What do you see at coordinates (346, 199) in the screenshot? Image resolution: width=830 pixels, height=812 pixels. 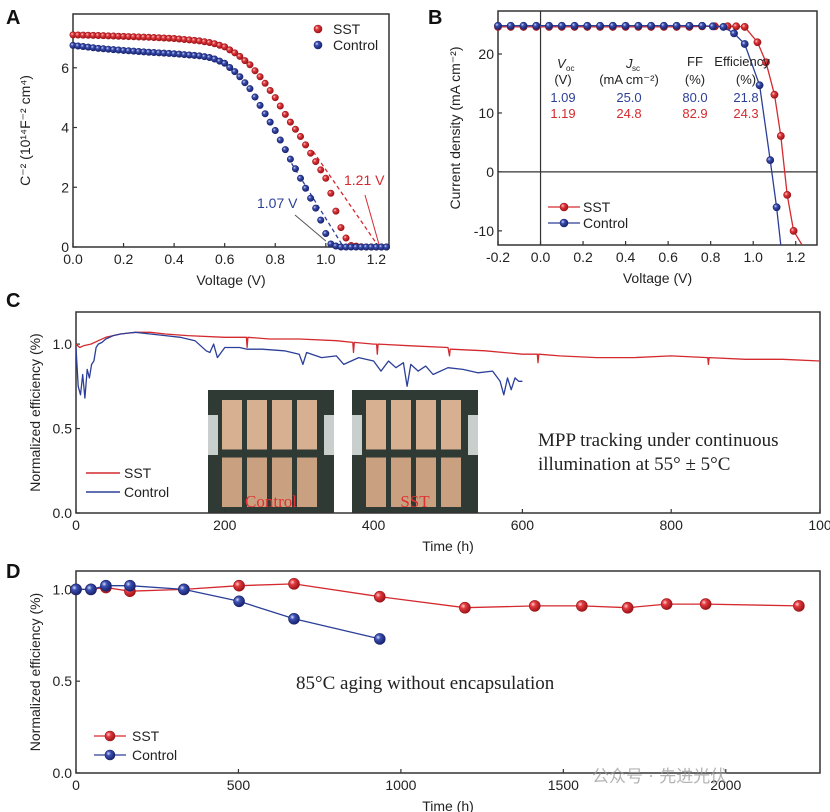 I see `fit-line-sst` at bounding box center [346, 199].